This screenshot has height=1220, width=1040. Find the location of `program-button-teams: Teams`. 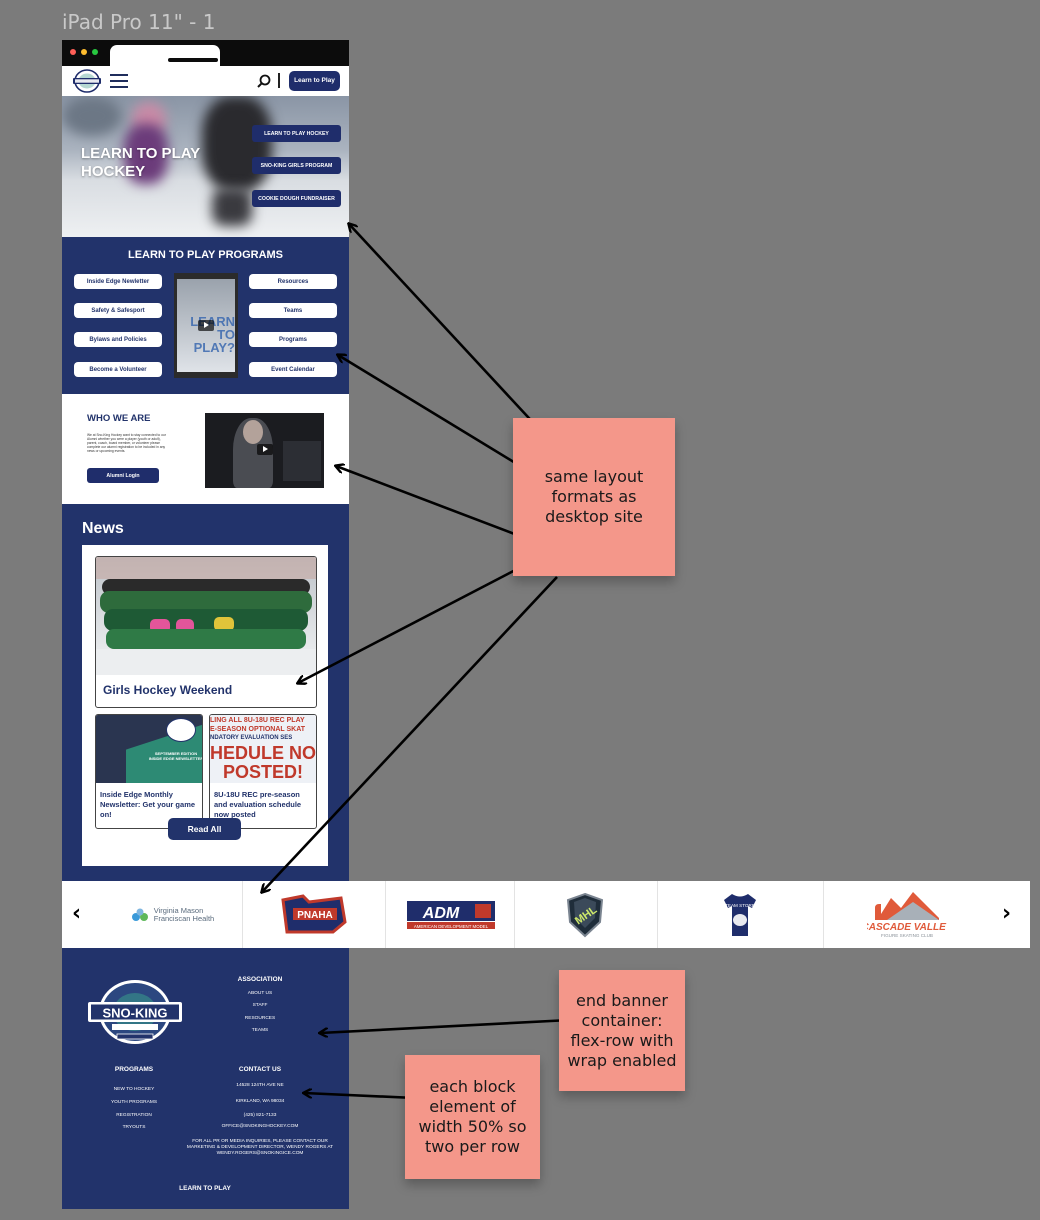

program-button-teams: Teams is located at coordinates (293, 310).